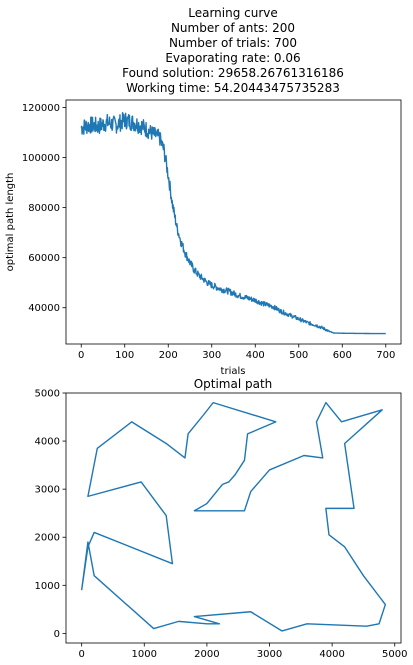  What do you see at coordinates (233, 13) in the screenshot?
I see `learning-curve-title-line-1: Learning curve` at bounding box center [233, 13].